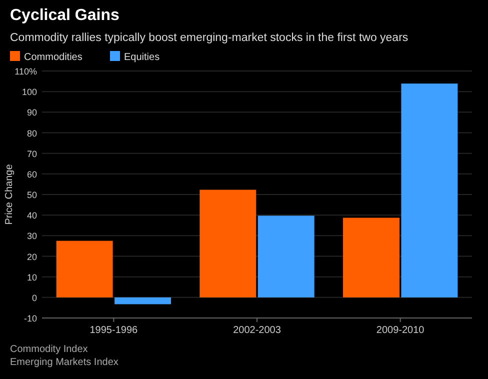 This screenshot has height=379, width=488. Describe the element at coordinates (64, 362) in the screenshot. I see `text: Emerging Markets Index` at that location.